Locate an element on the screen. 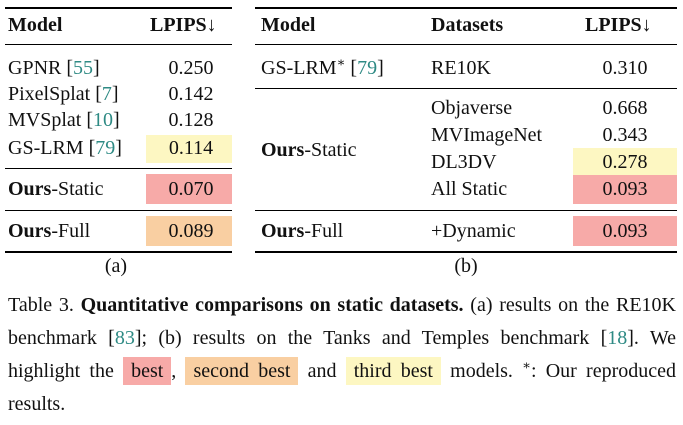 The height and width of the screenshot is (425, 683). row-pixelsplat-name: PixelSplat [7] is located at coordinates (63, 94).